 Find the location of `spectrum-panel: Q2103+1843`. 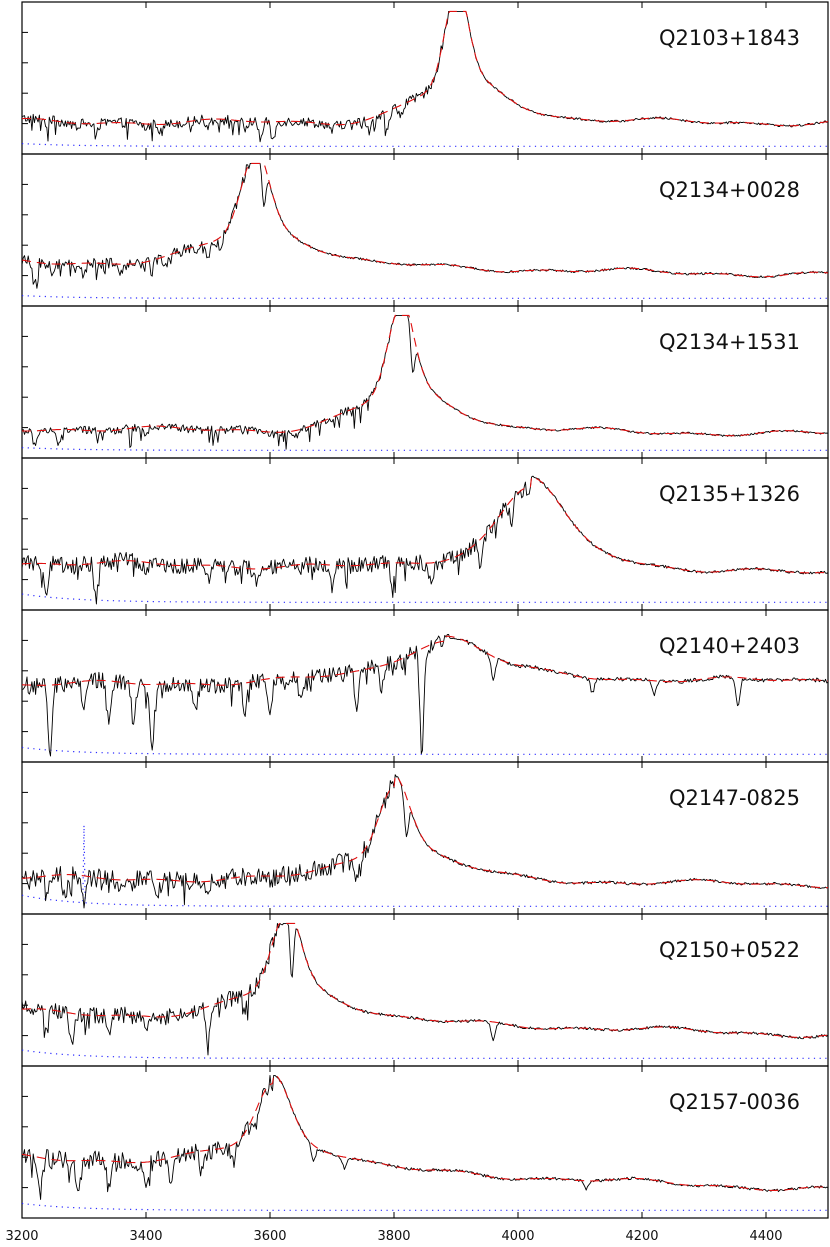

spectrum-panel: Q2103+1843 is located at coordinates (425, 78).